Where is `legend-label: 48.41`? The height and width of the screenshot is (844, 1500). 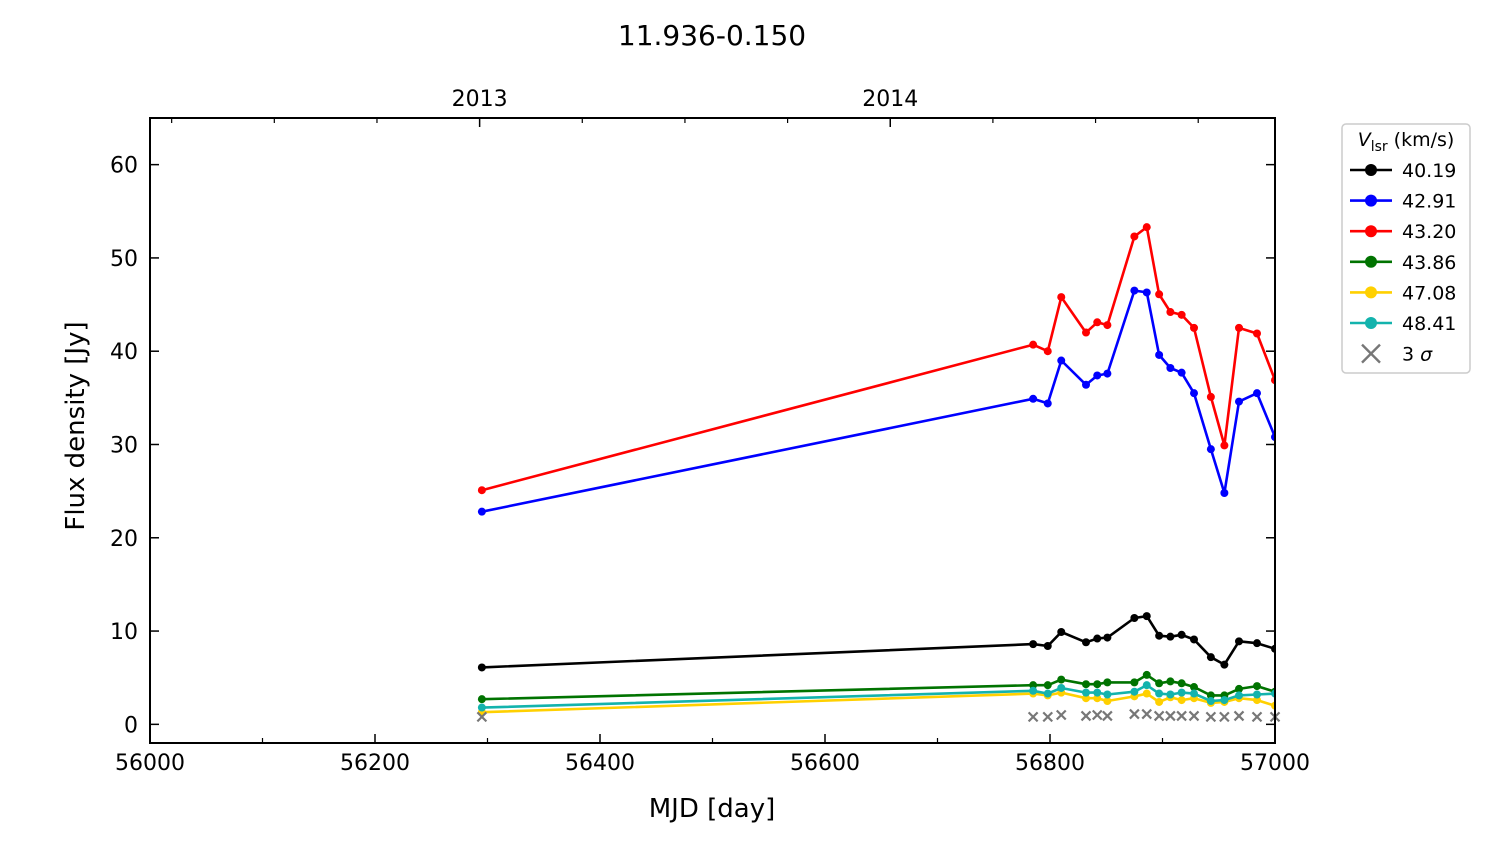
legend-label: 48.41 is located at coordinates (1429, 324).